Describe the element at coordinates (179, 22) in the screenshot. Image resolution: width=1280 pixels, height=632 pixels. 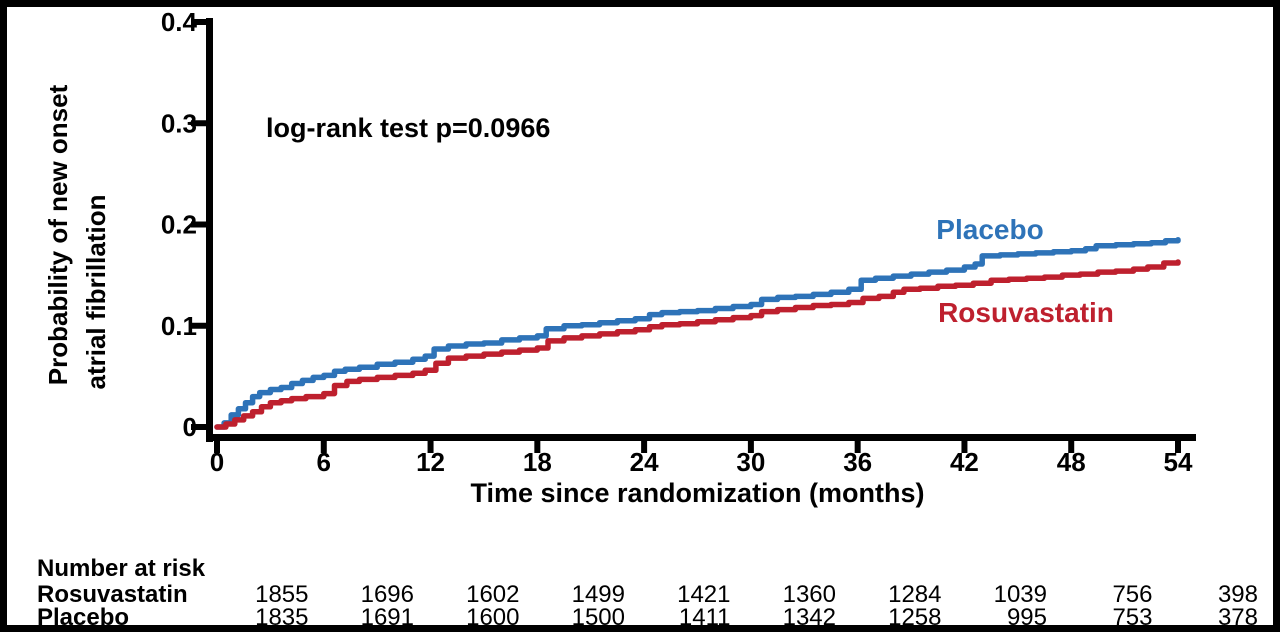
I see `y-tick-label: 0.4` at that location.